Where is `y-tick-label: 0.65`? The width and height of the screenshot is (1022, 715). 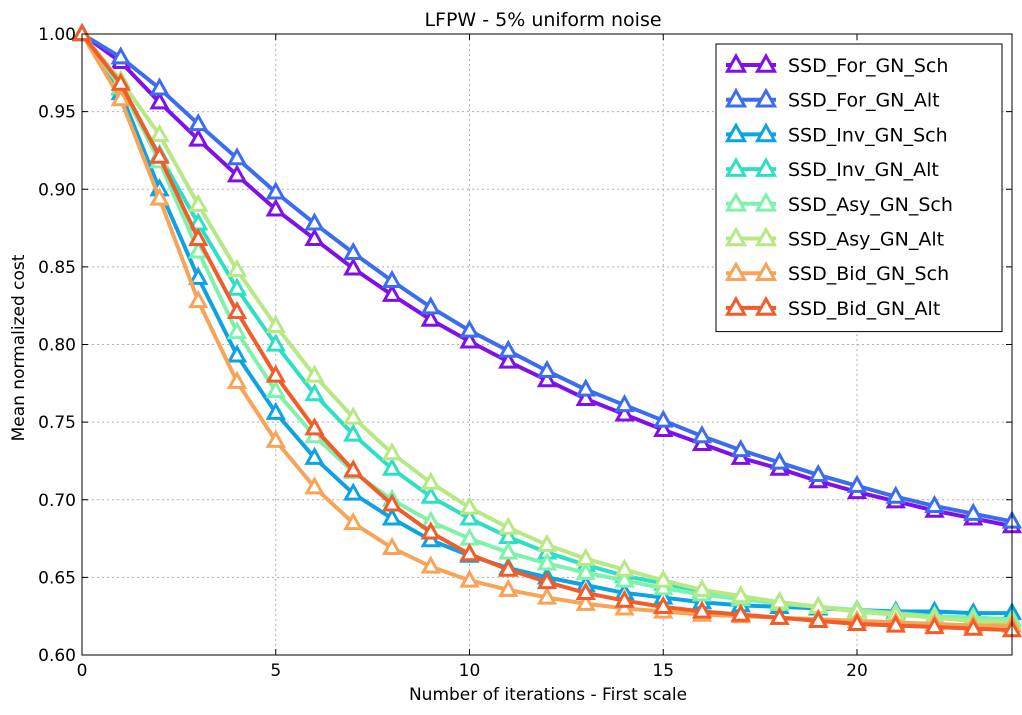 y-tick-label: 0.65 is located at coordinates (57, 578).